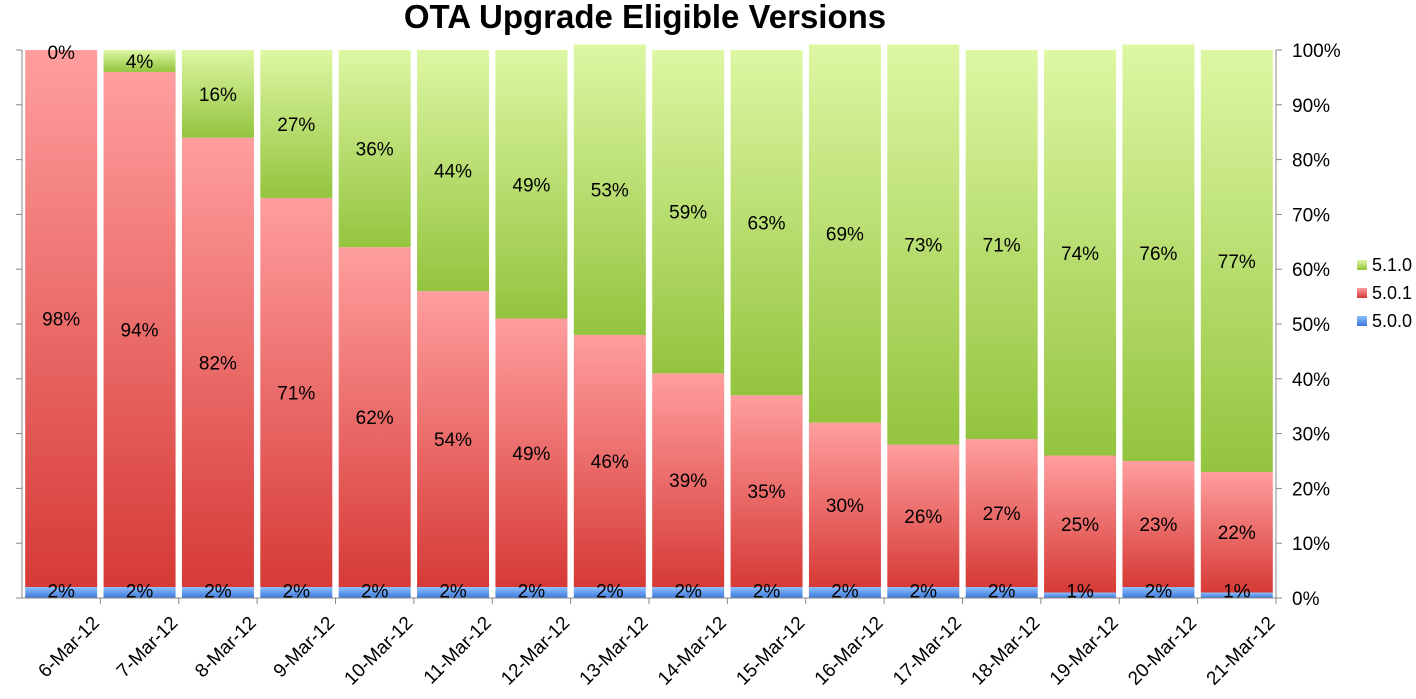 This screenshot has height=699, width=1416. Describe the element at coordinates (1158, 254) in the screenshot. I see `data-label-5-1-0: 76%` at that location.